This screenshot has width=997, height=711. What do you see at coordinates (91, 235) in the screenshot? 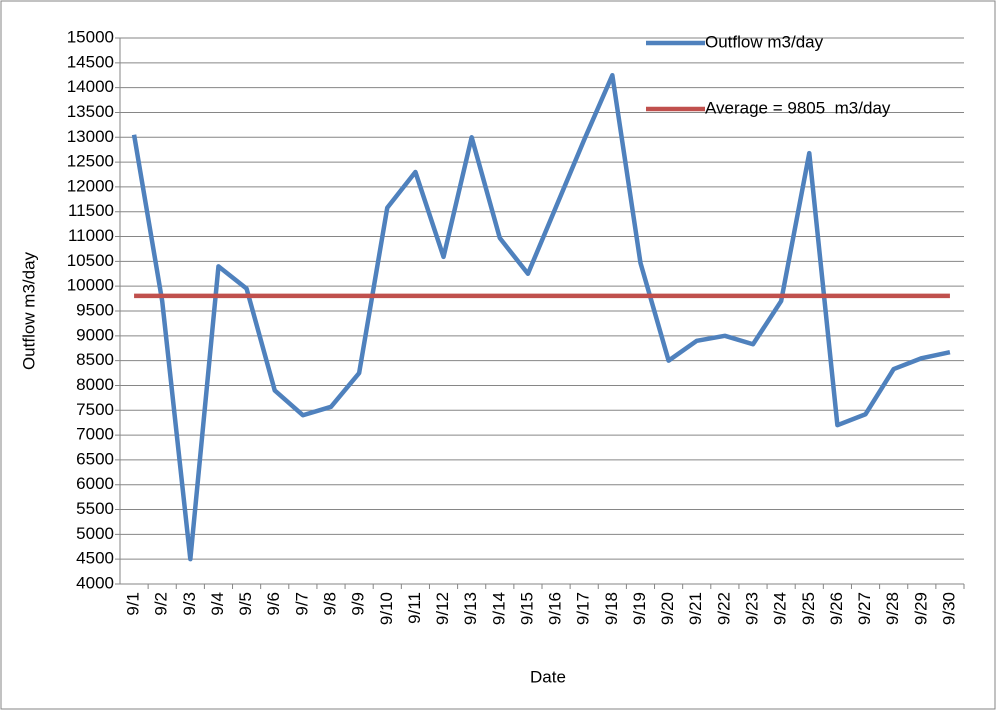
I see `y-tick-label: 11000` at bounding box center [91, 235].